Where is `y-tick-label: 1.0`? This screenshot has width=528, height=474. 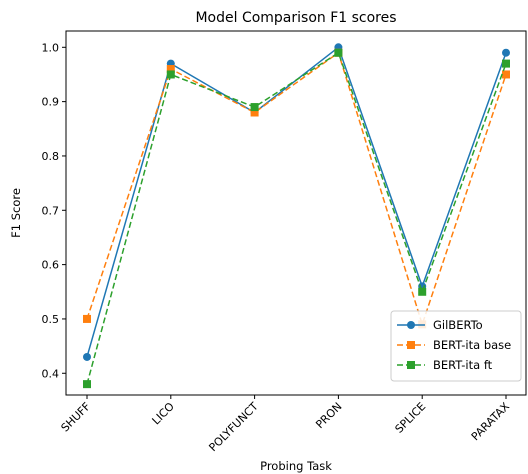 y-tick-label: 1.0 is located at coordinates (51, 47).